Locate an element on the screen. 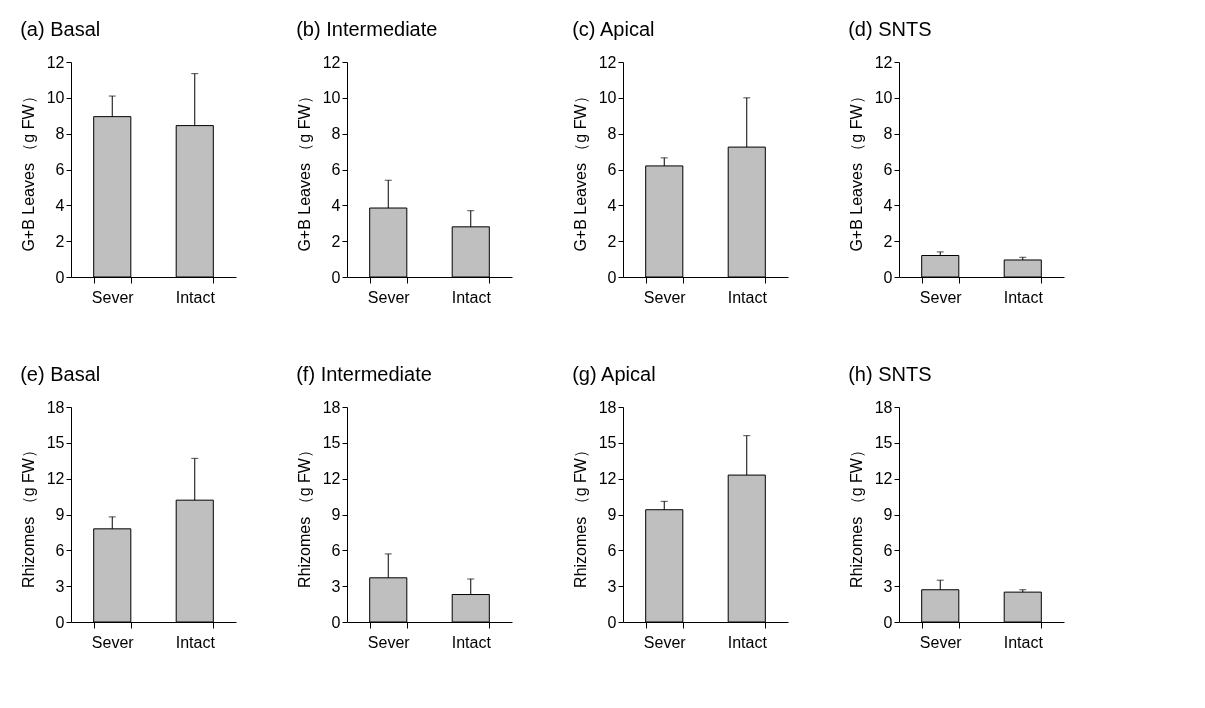 The height and width of the screenshot is (708, 1205). chart-title: (a) Basal is located at coordinates (60, 29).